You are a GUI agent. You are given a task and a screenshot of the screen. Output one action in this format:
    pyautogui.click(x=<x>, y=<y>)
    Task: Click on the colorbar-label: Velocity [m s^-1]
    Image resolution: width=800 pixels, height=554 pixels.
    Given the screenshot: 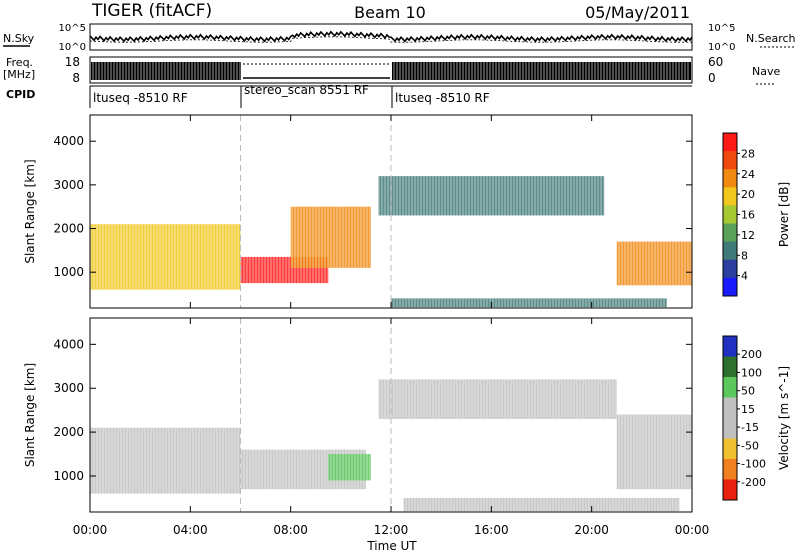 What is the action you would take?
    pyautogui.click(x=784, y=418)
    